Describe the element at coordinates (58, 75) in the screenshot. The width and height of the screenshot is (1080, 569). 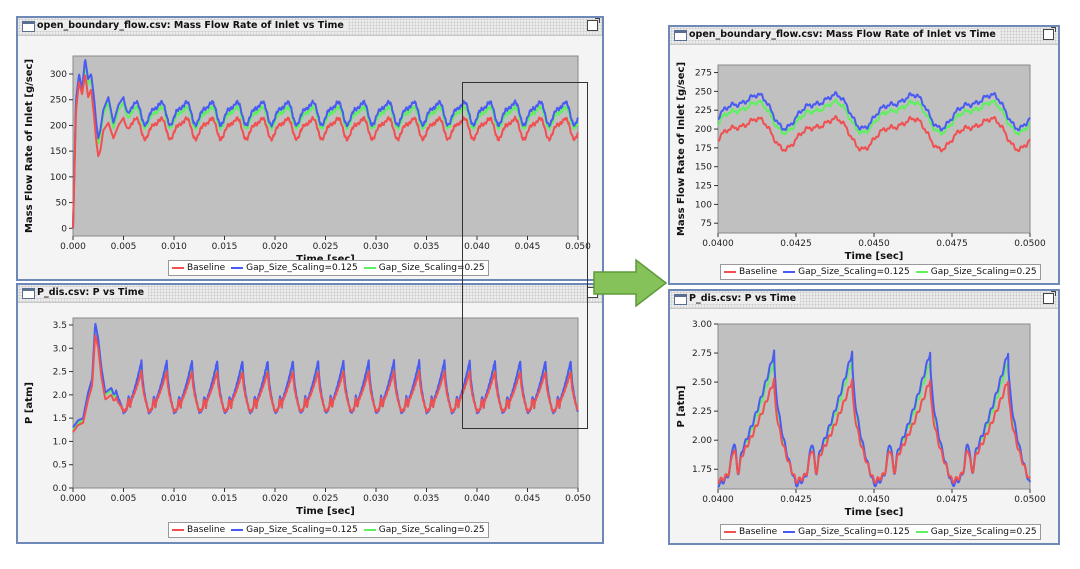
I see `y-tick-label: 300` at that location.